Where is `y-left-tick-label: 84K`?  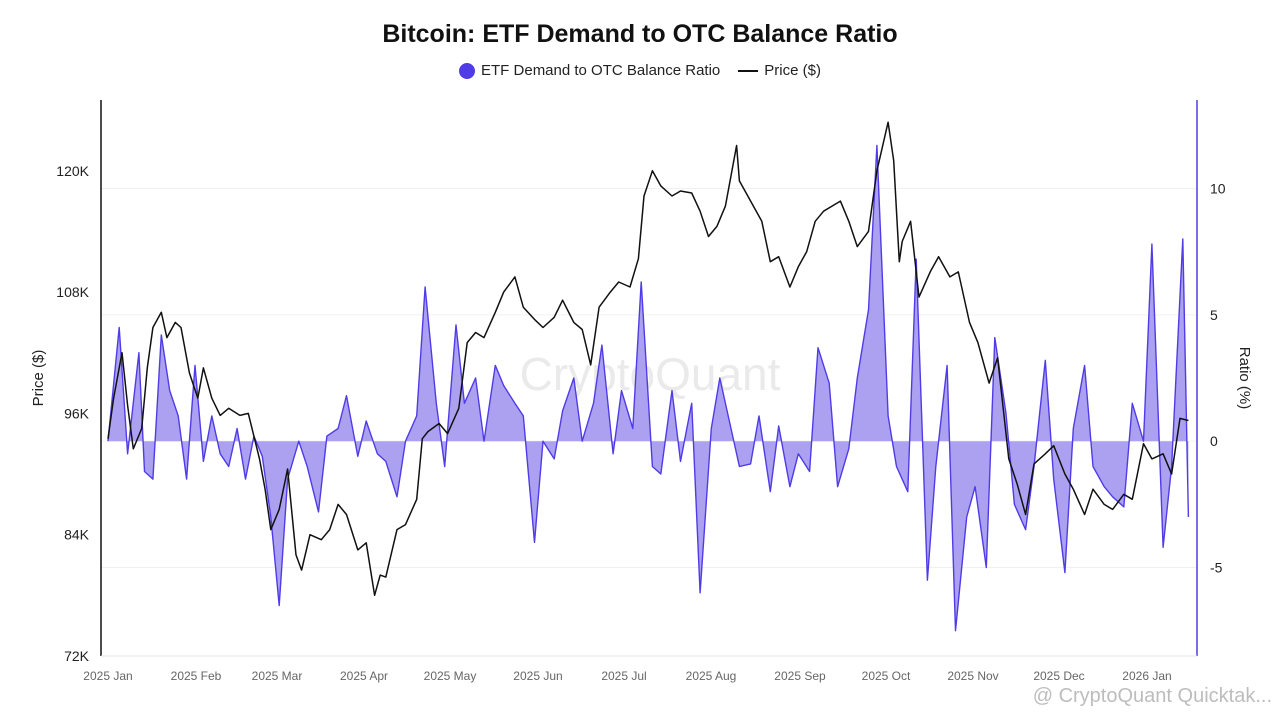 y-left-tick-label: 84K is located at coordinates (77, 535).